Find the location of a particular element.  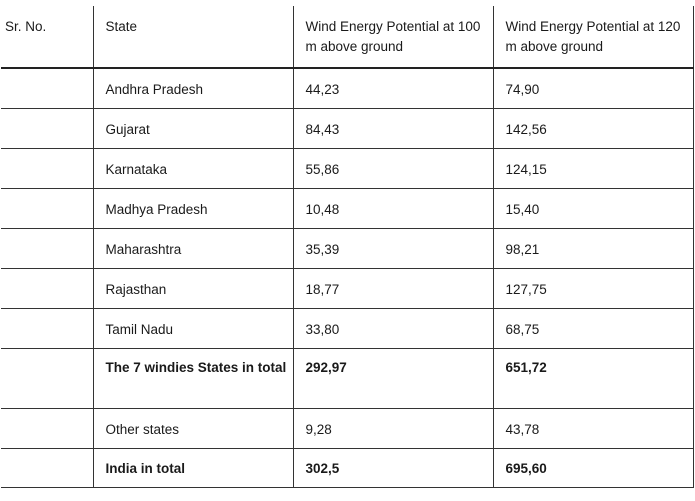

potential-100m-cell: 292,97 is located at coordinates (392, 378).